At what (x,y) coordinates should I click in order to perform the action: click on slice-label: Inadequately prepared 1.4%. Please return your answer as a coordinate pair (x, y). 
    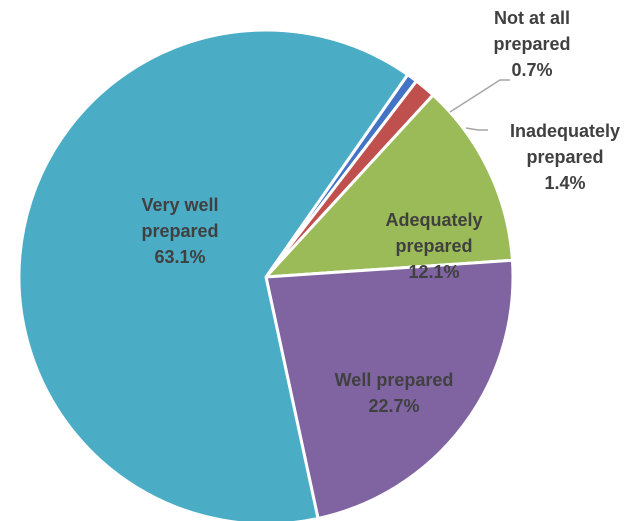
    Looking at the image, I should click on (565, 157).